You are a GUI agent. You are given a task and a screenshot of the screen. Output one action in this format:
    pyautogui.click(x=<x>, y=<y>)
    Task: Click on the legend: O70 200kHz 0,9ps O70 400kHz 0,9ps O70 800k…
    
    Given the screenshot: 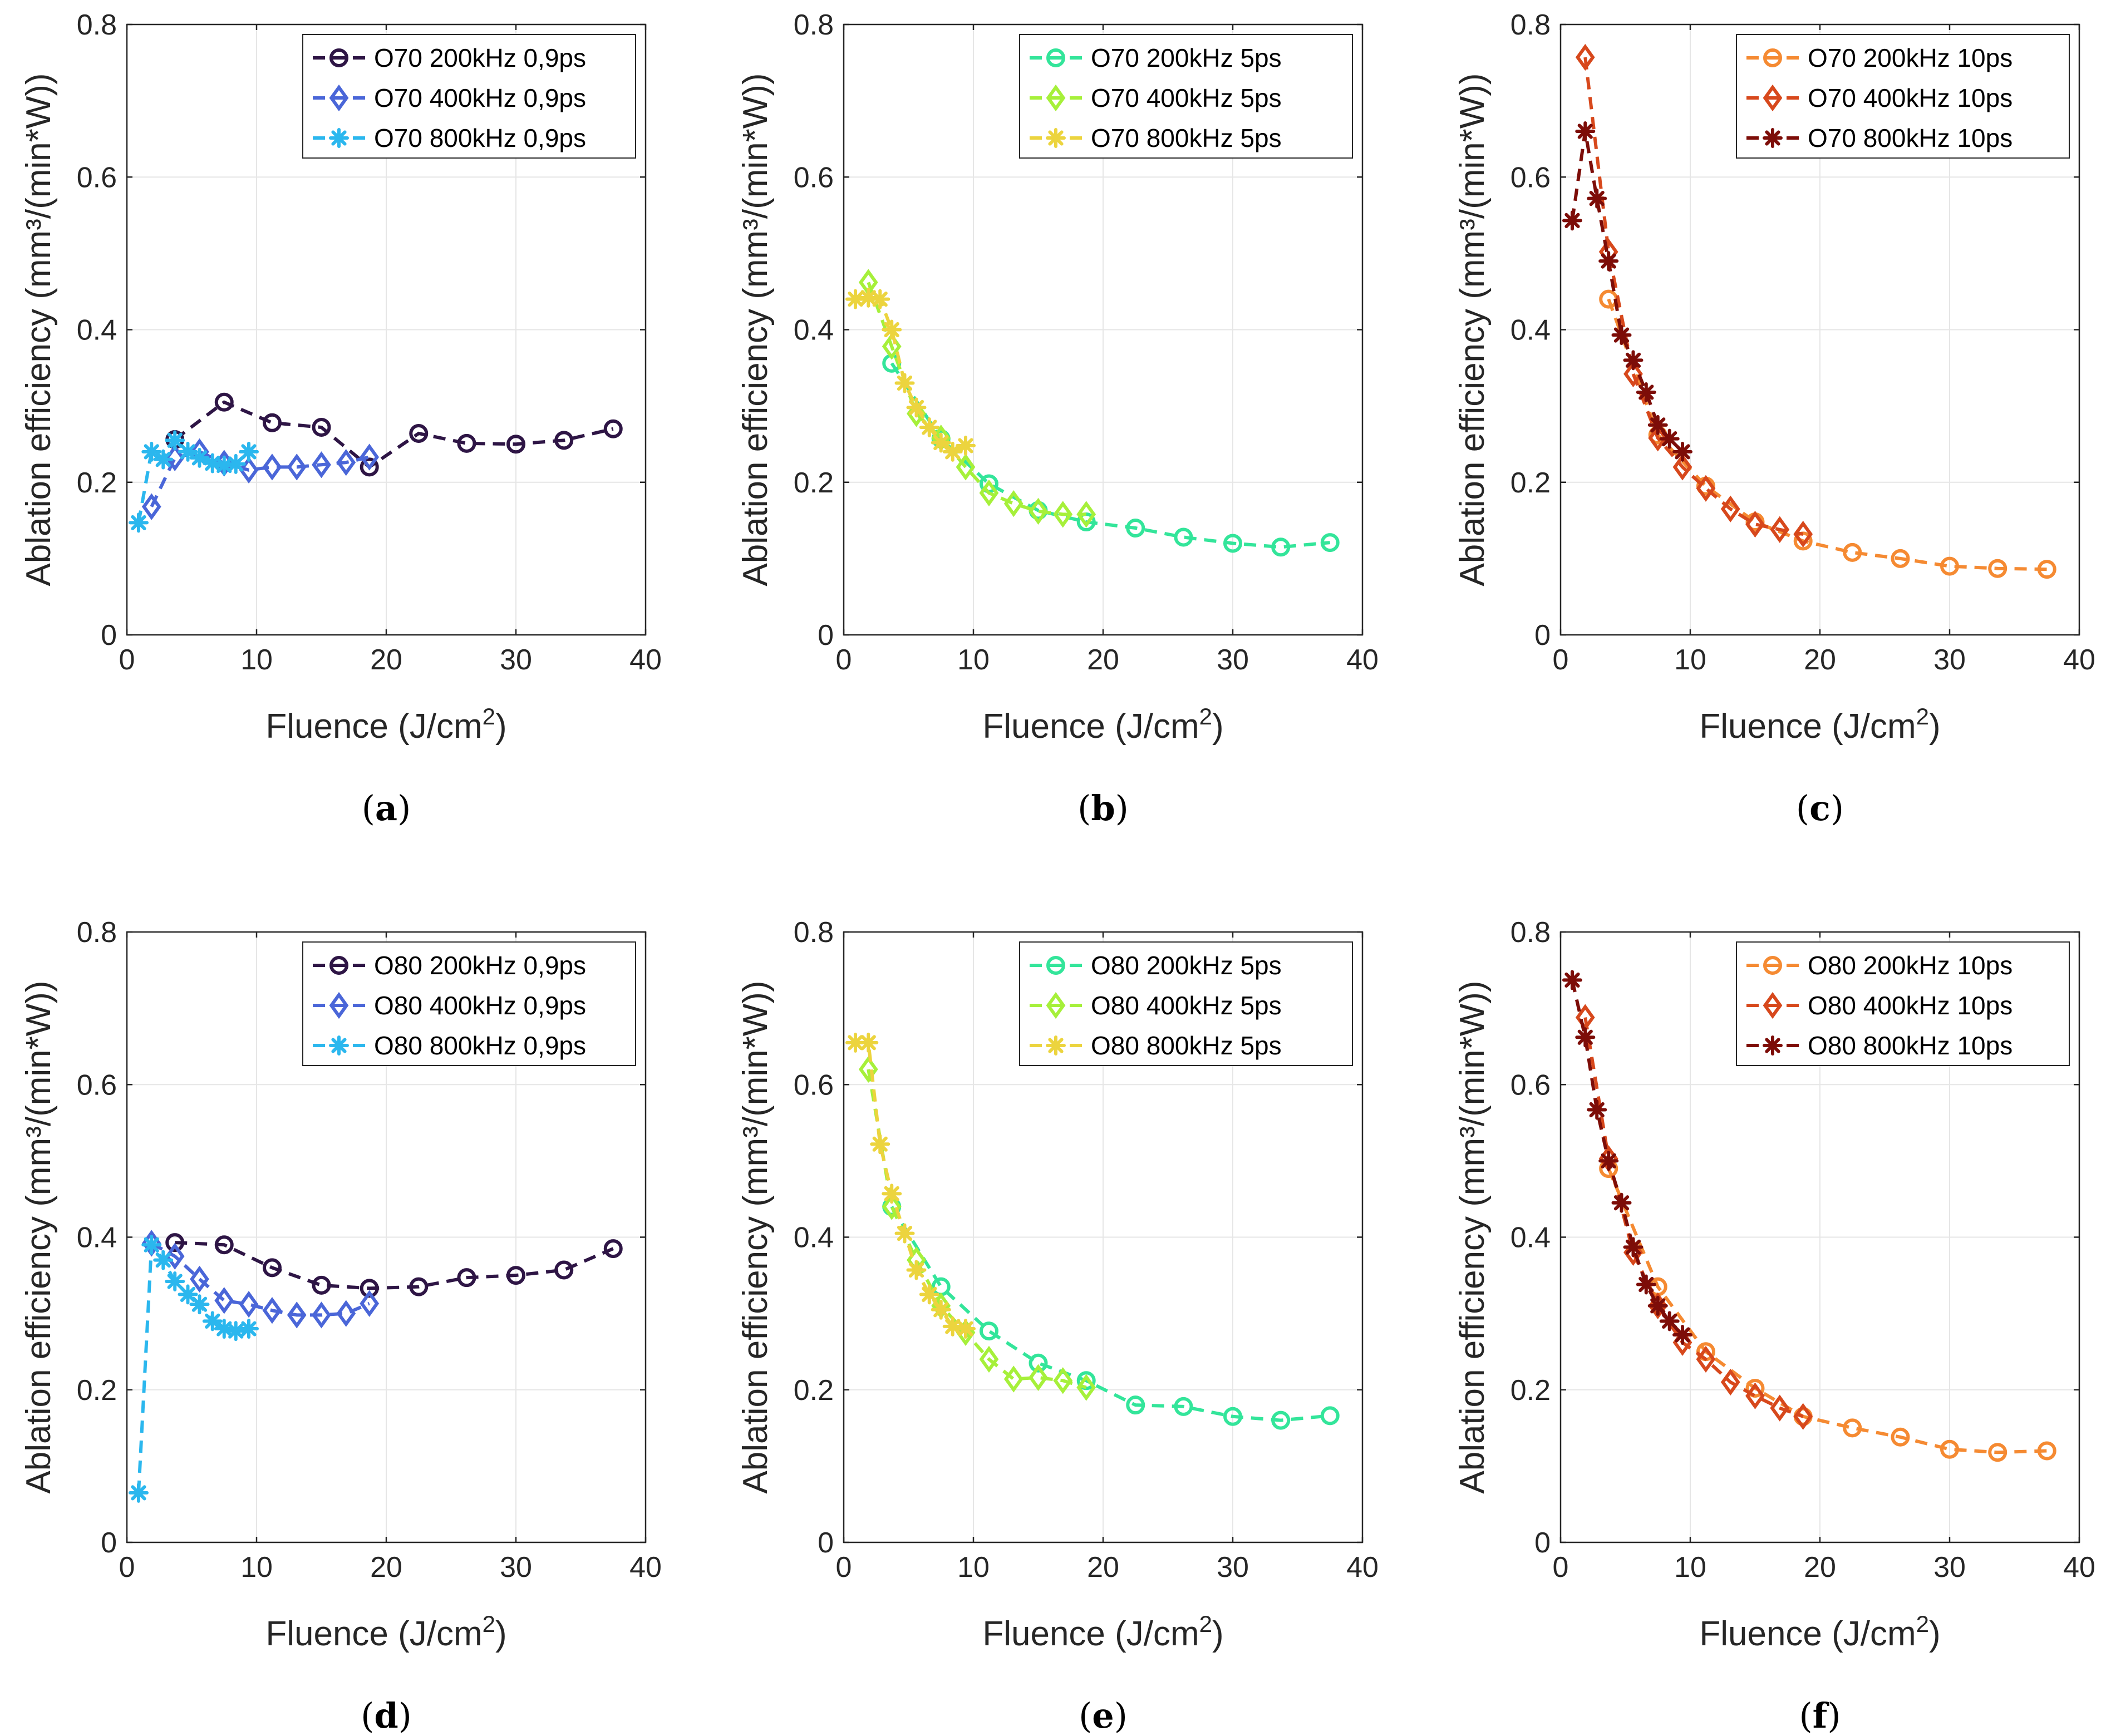 What is the action you would take?
    pyautogui.click(x=469, y=96)
    